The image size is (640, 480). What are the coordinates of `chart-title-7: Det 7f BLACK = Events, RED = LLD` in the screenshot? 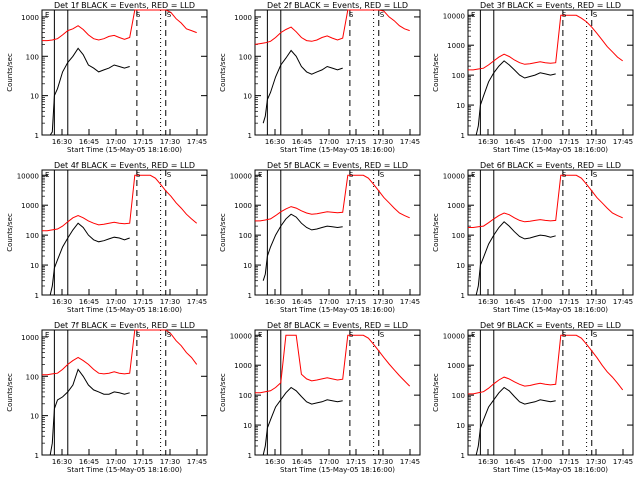 It's located at (124, 325).